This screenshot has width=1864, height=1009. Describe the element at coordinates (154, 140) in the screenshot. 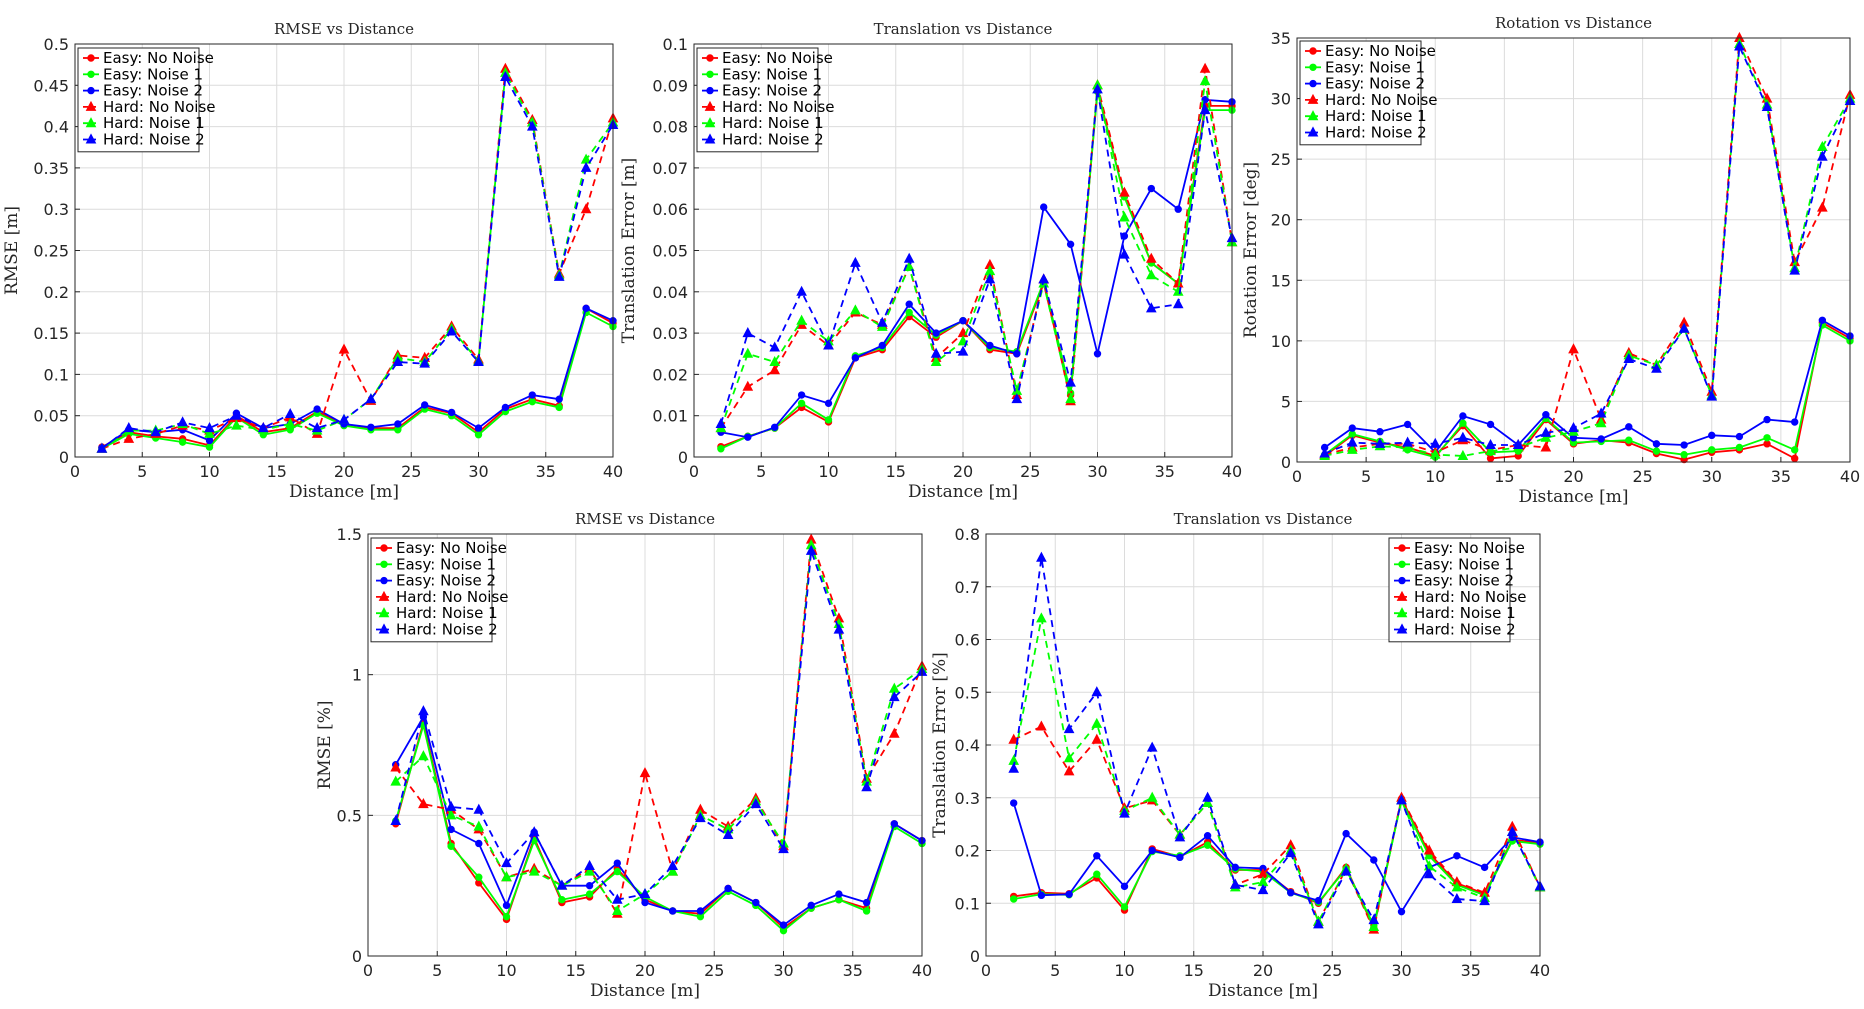

I see `legend-label: Hard: Noise 2` at that location.